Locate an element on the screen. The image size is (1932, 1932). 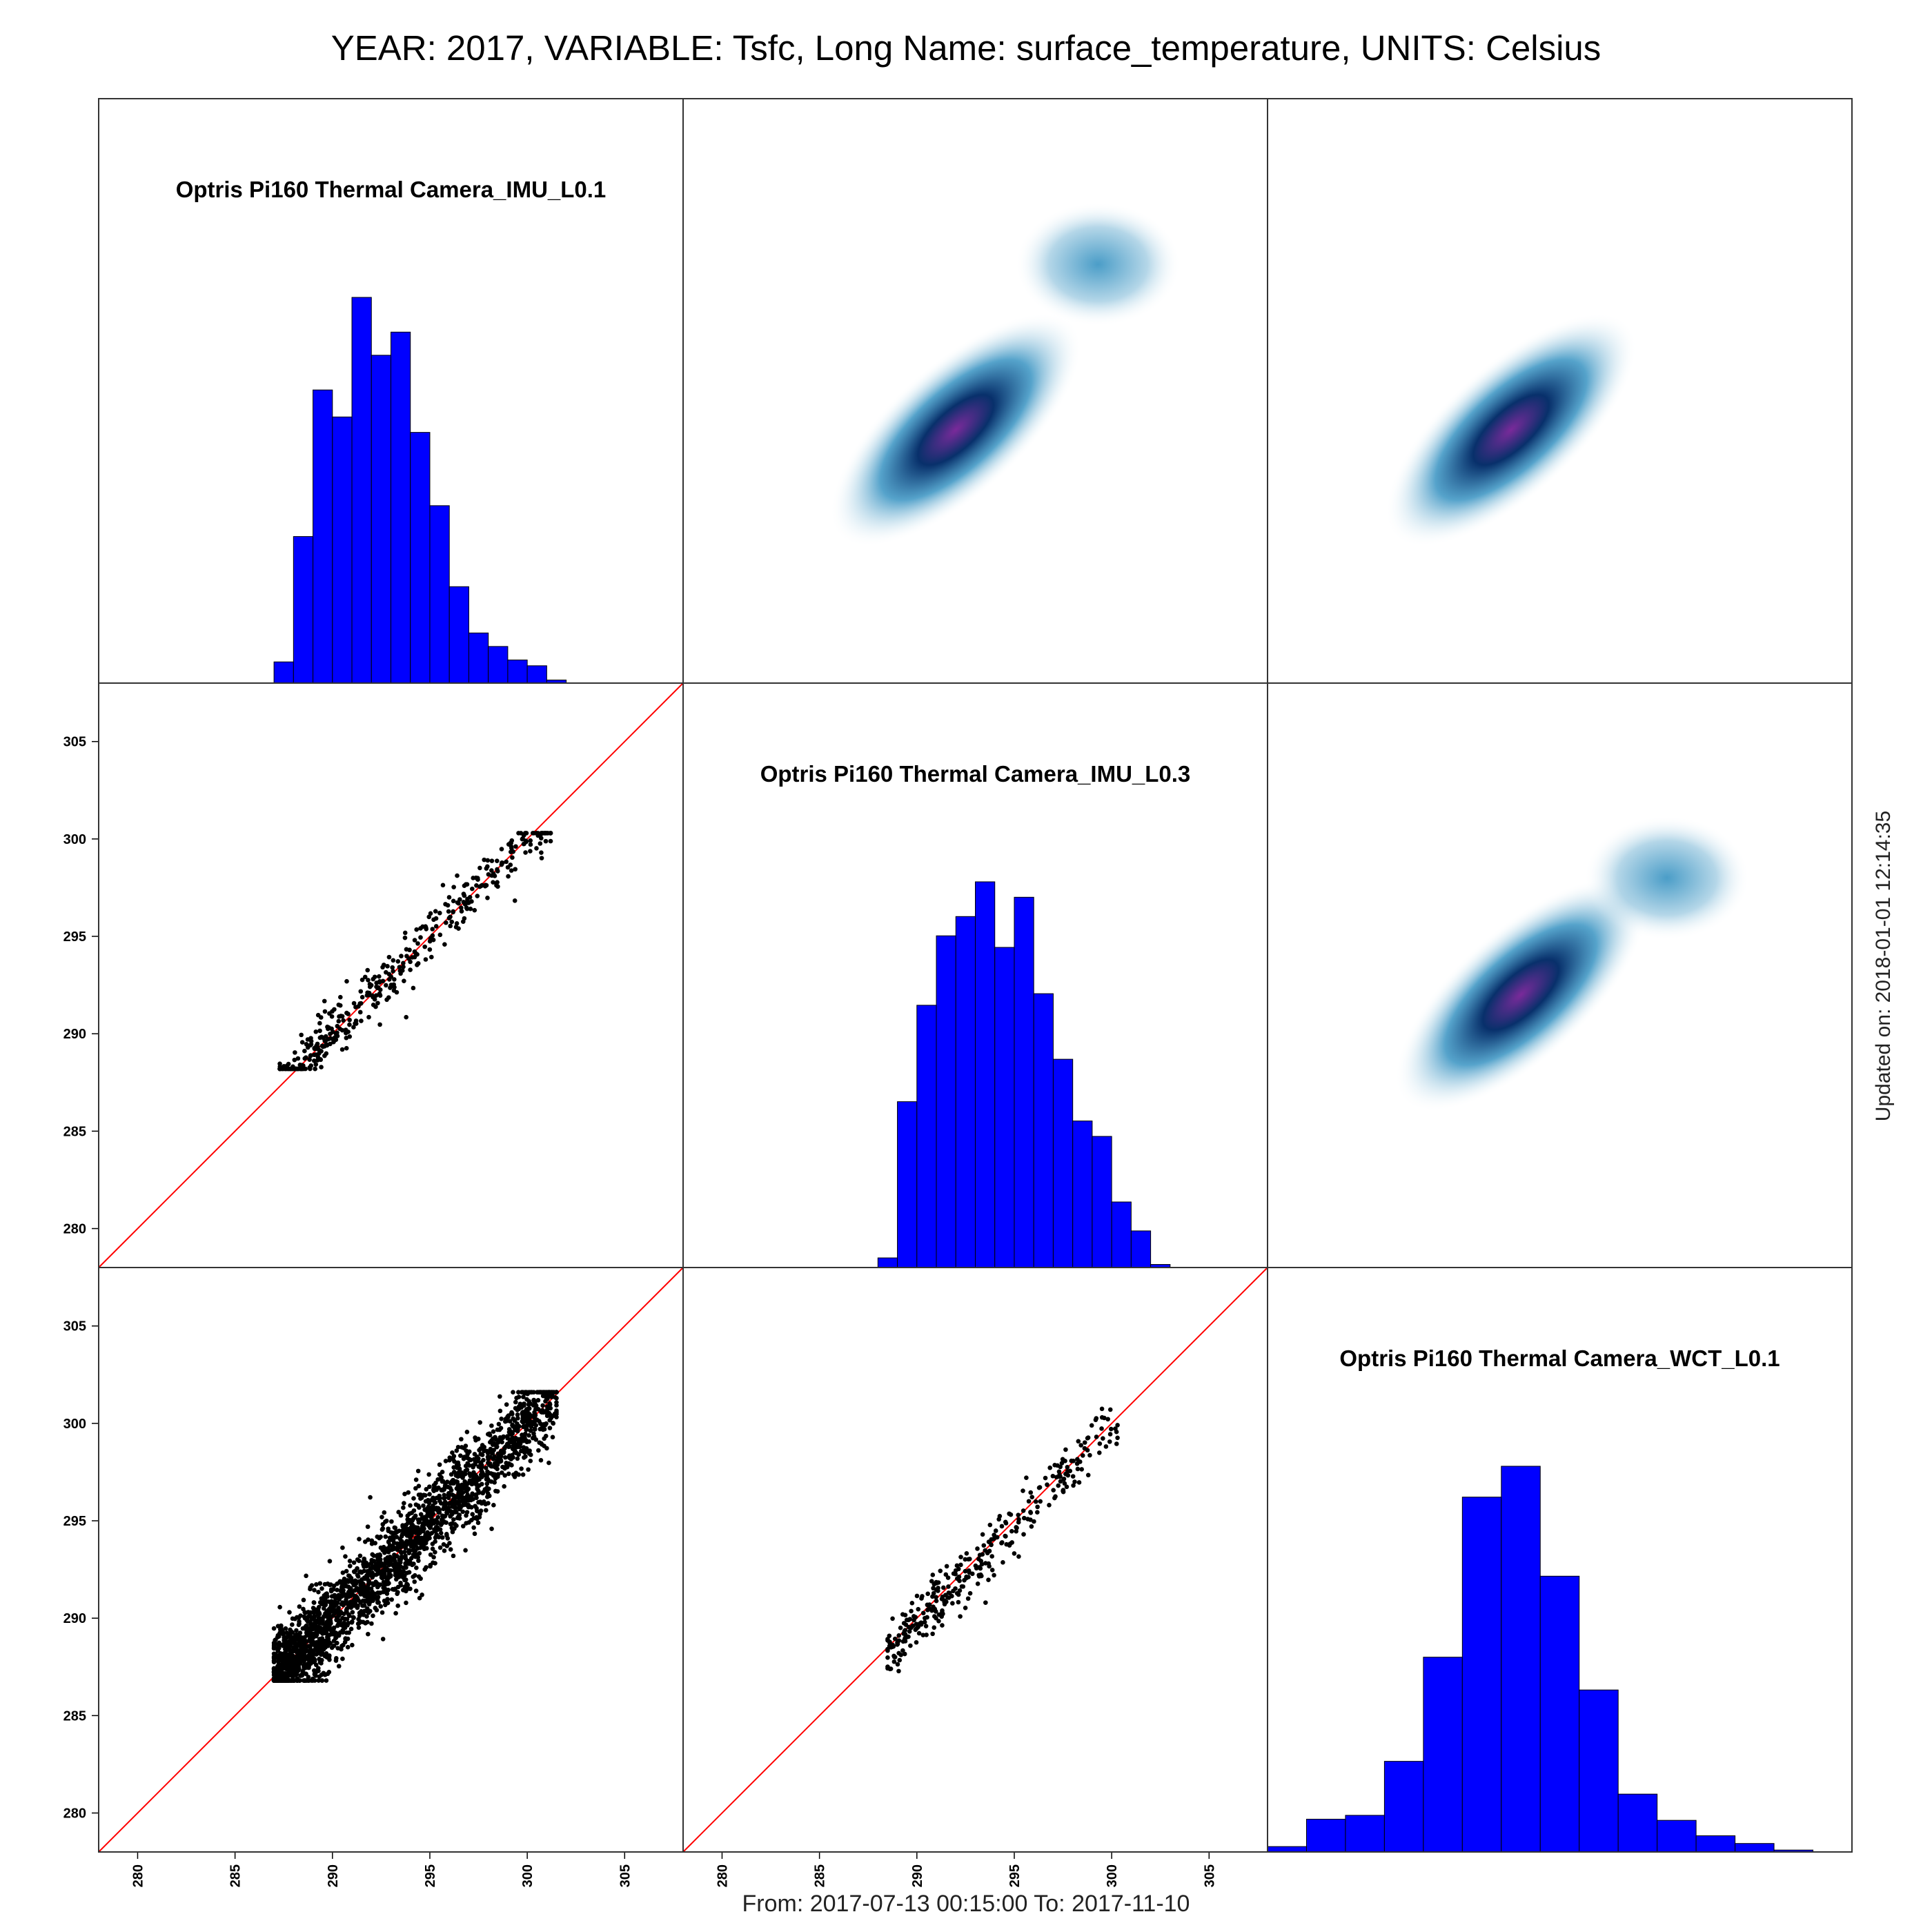
y-tick-label: 305 is located at coordinates (74, 1326).